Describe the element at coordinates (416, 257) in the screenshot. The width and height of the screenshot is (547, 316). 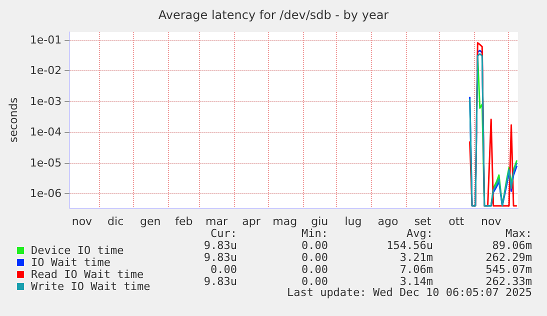
I see `text: 3.21m` at that location.